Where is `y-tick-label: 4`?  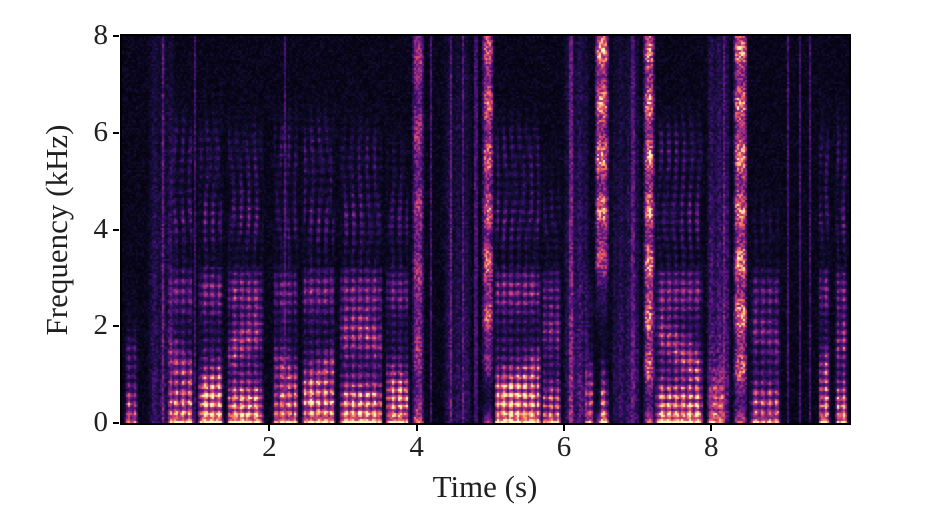 y-tick-label: 4 is located at coordinates (101, 228).